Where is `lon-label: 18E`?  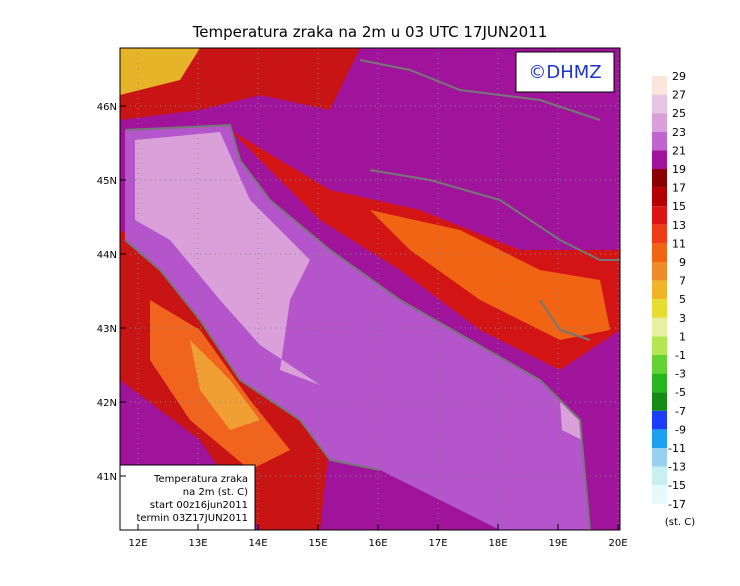 lon-label: 18E is located at coordinates (497, 543).